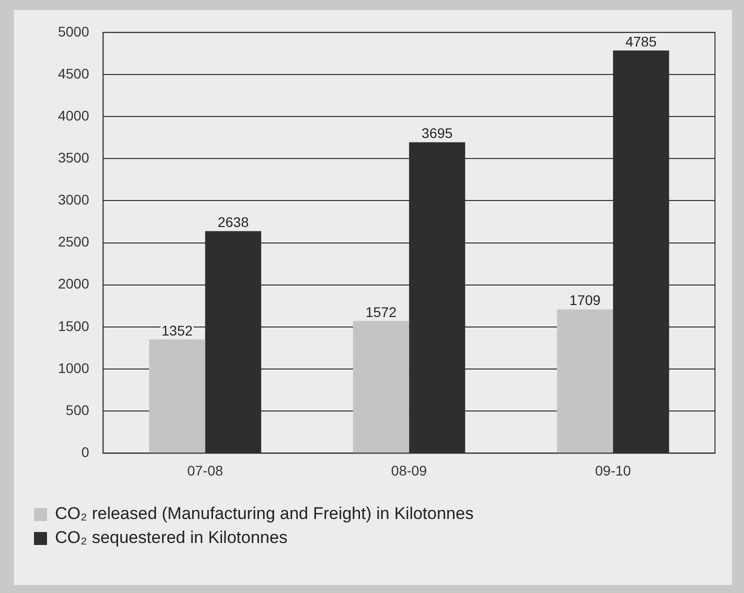  What do you see at coordinates (264, 514) in the screenshot?
I see `legend-label: CO₂ released (Manufacturing and Freight) in Kilotonnes` at bounding box center [264, 514].